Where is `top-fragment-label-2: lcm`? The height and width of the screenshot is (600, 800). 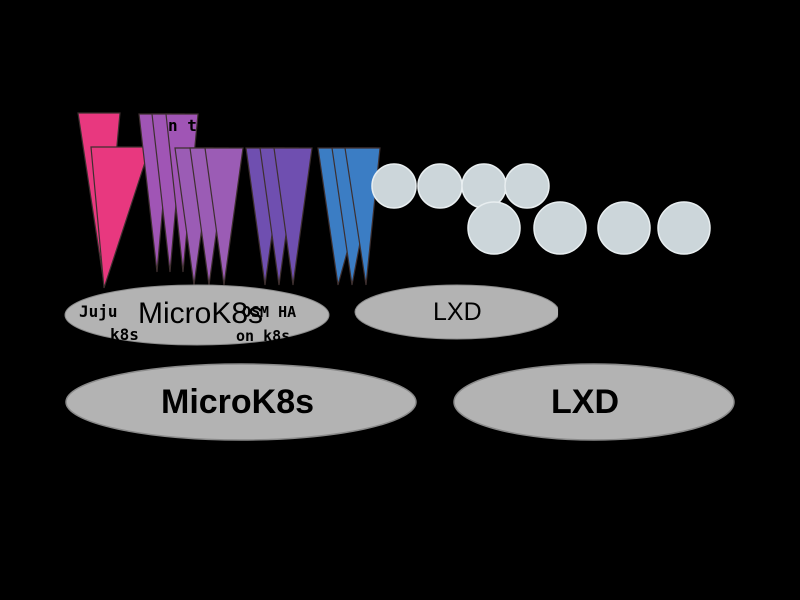 top-fragment-label-2: lcm is located at coordinates (261, 125).